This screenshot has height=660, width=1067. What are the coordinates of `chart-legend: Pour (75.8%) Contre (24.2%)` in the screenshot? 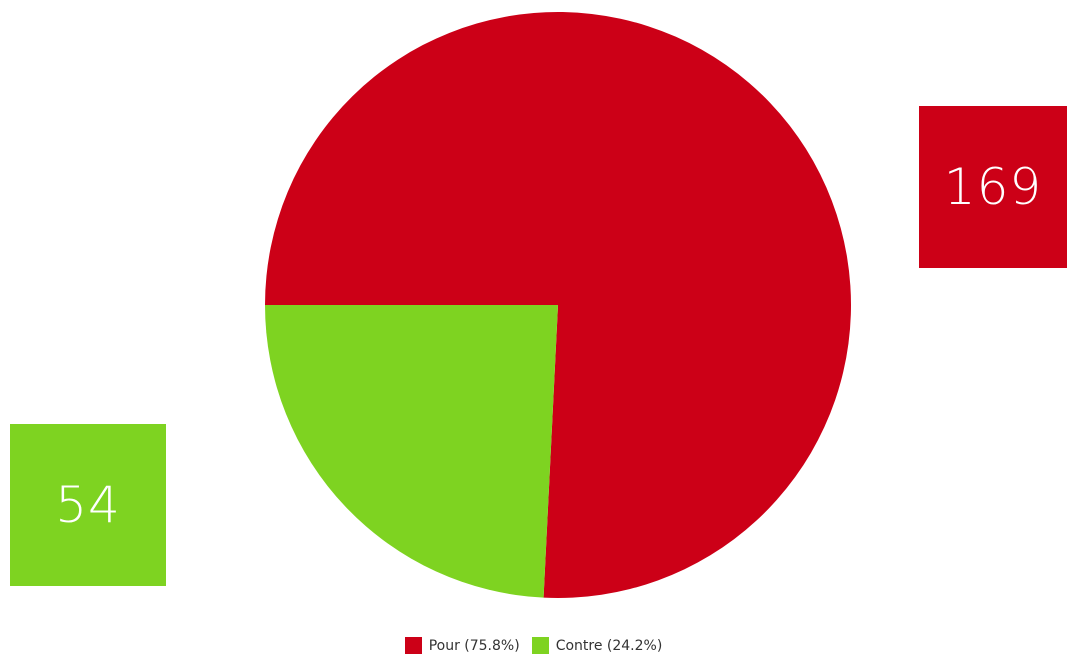 It's located at (533, 645).